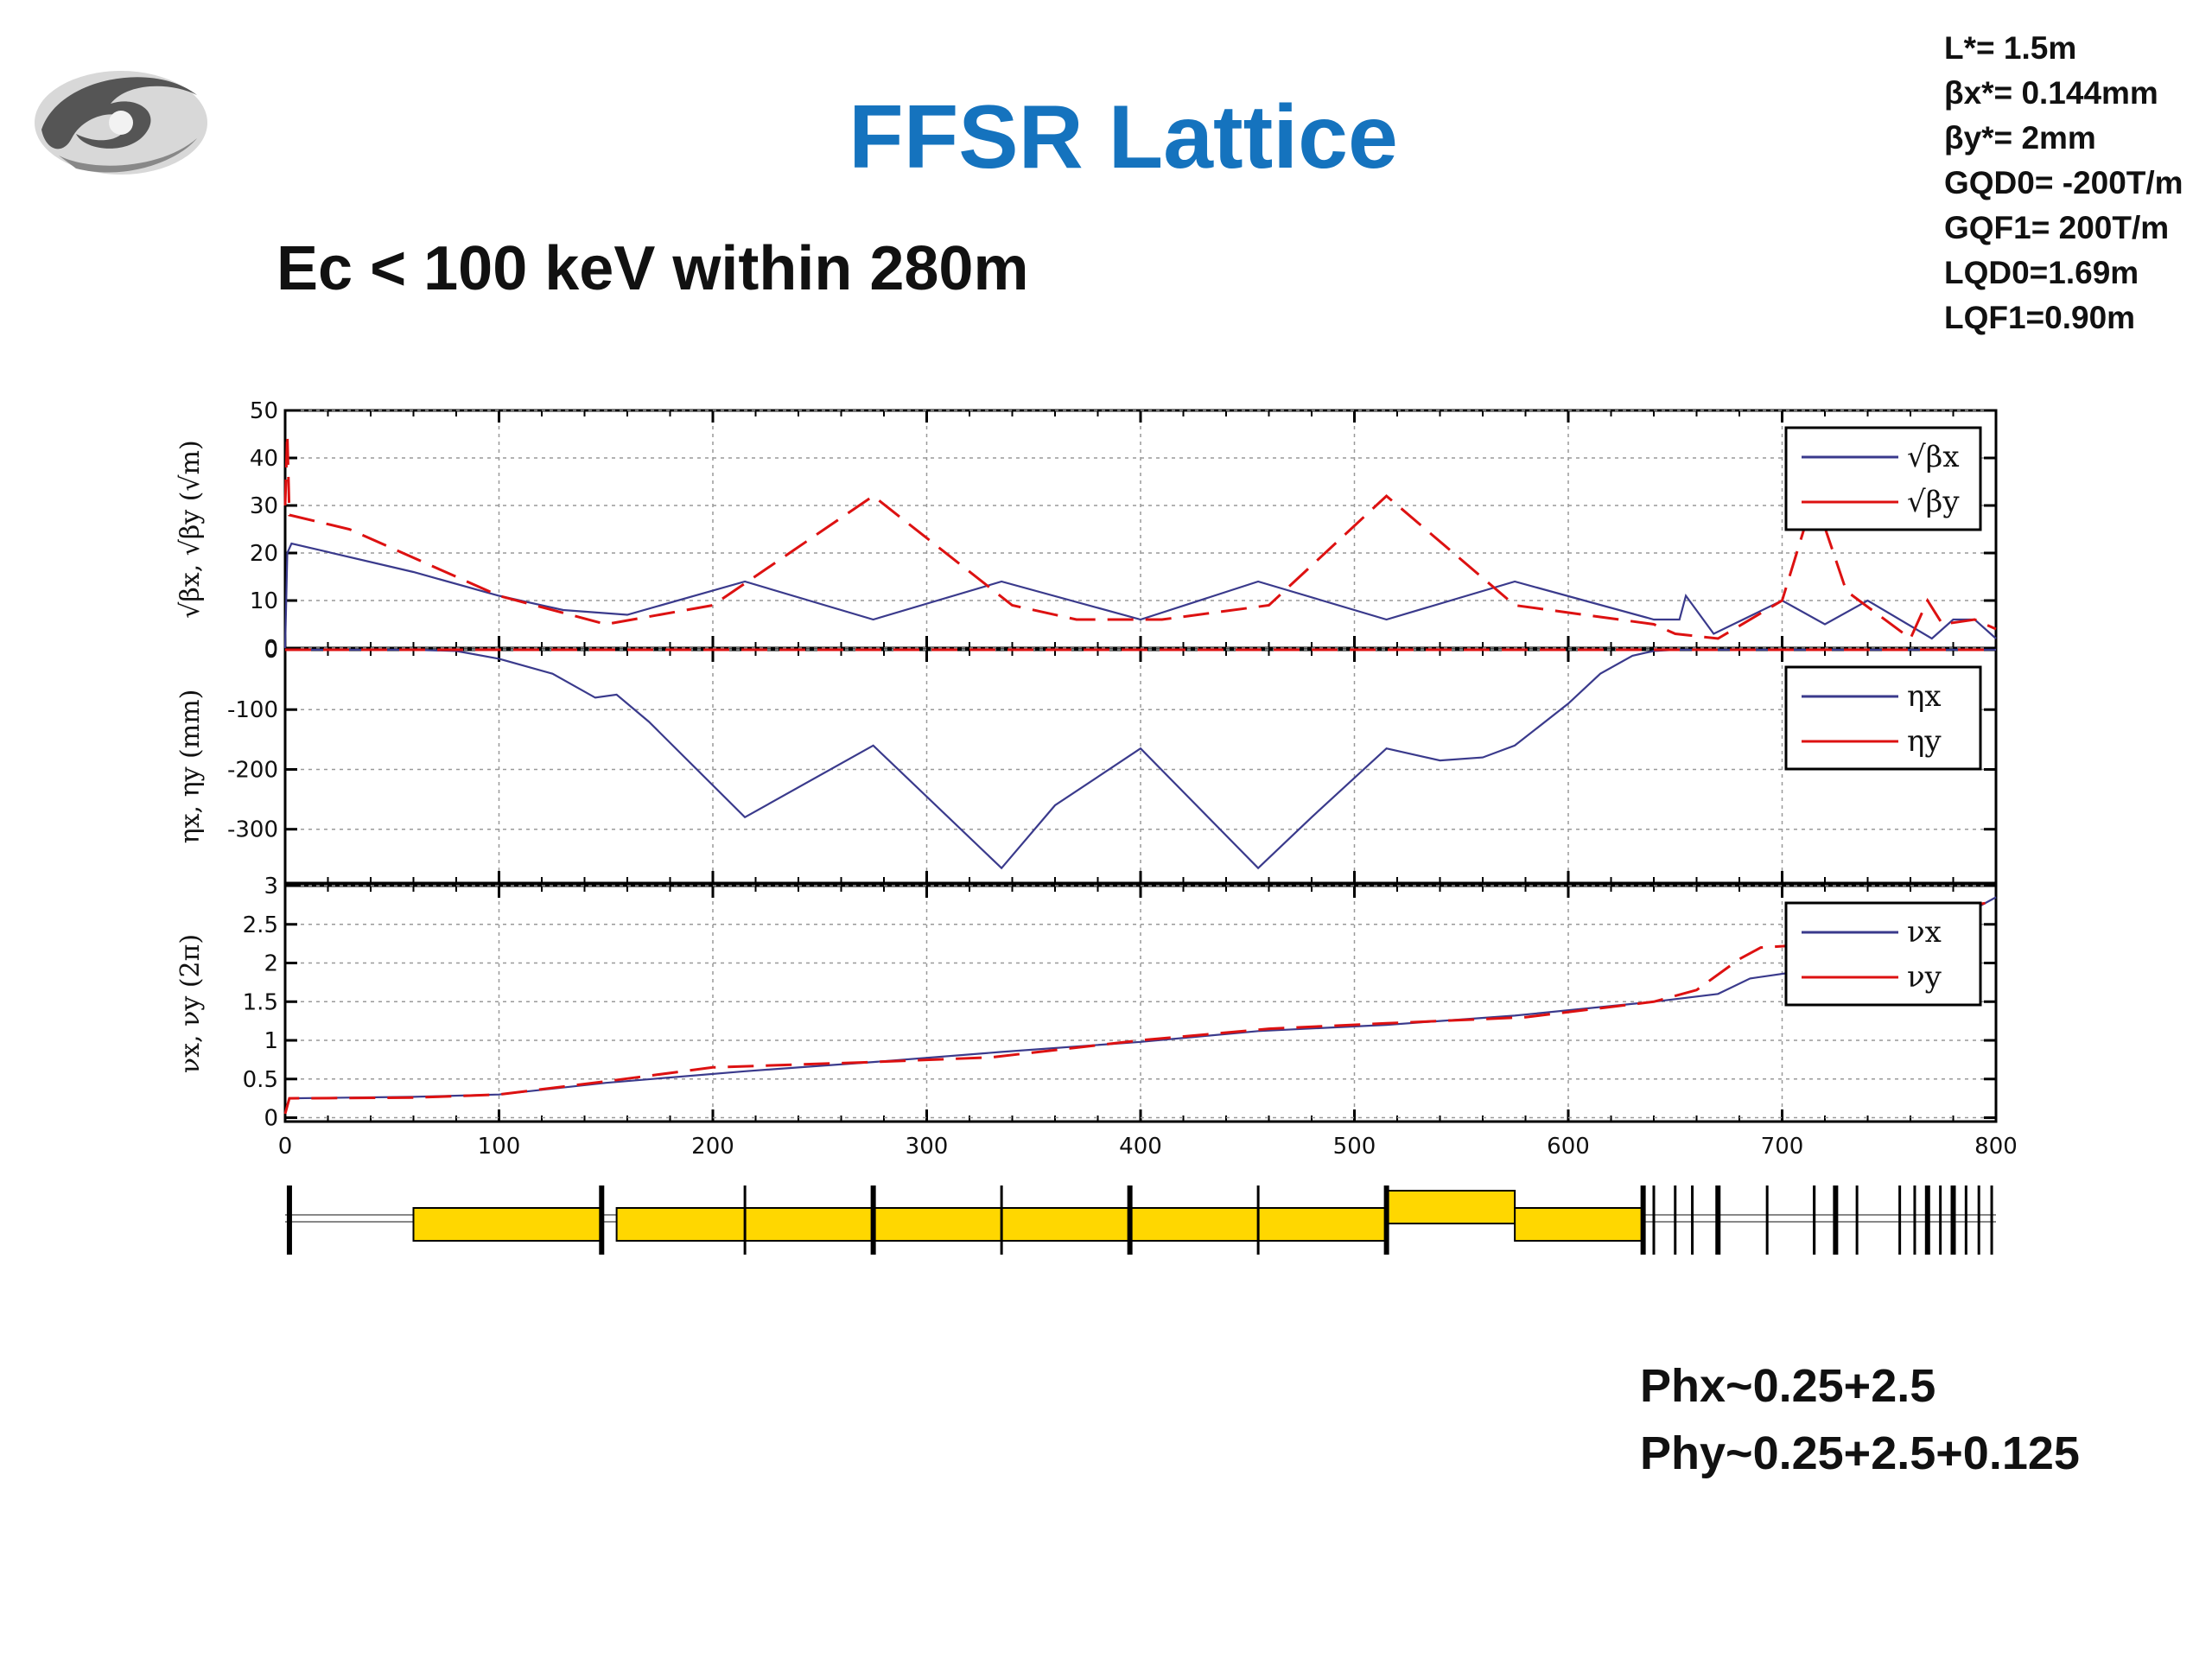  What do you see at coordinates (500, 1147) in the screenshot?
I see `x-tick-label: 100` at bounding box center [500, 1147].